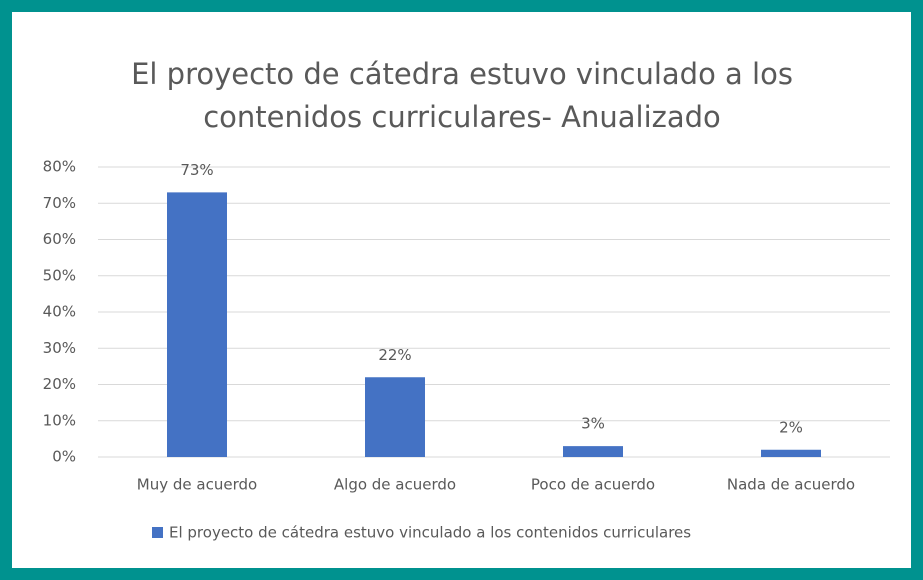 The image size is (923, 580). What do you see at coordinates (394, 355) in the screenshot?
I see `data-label: 22%` at bounding box center [394, 355].